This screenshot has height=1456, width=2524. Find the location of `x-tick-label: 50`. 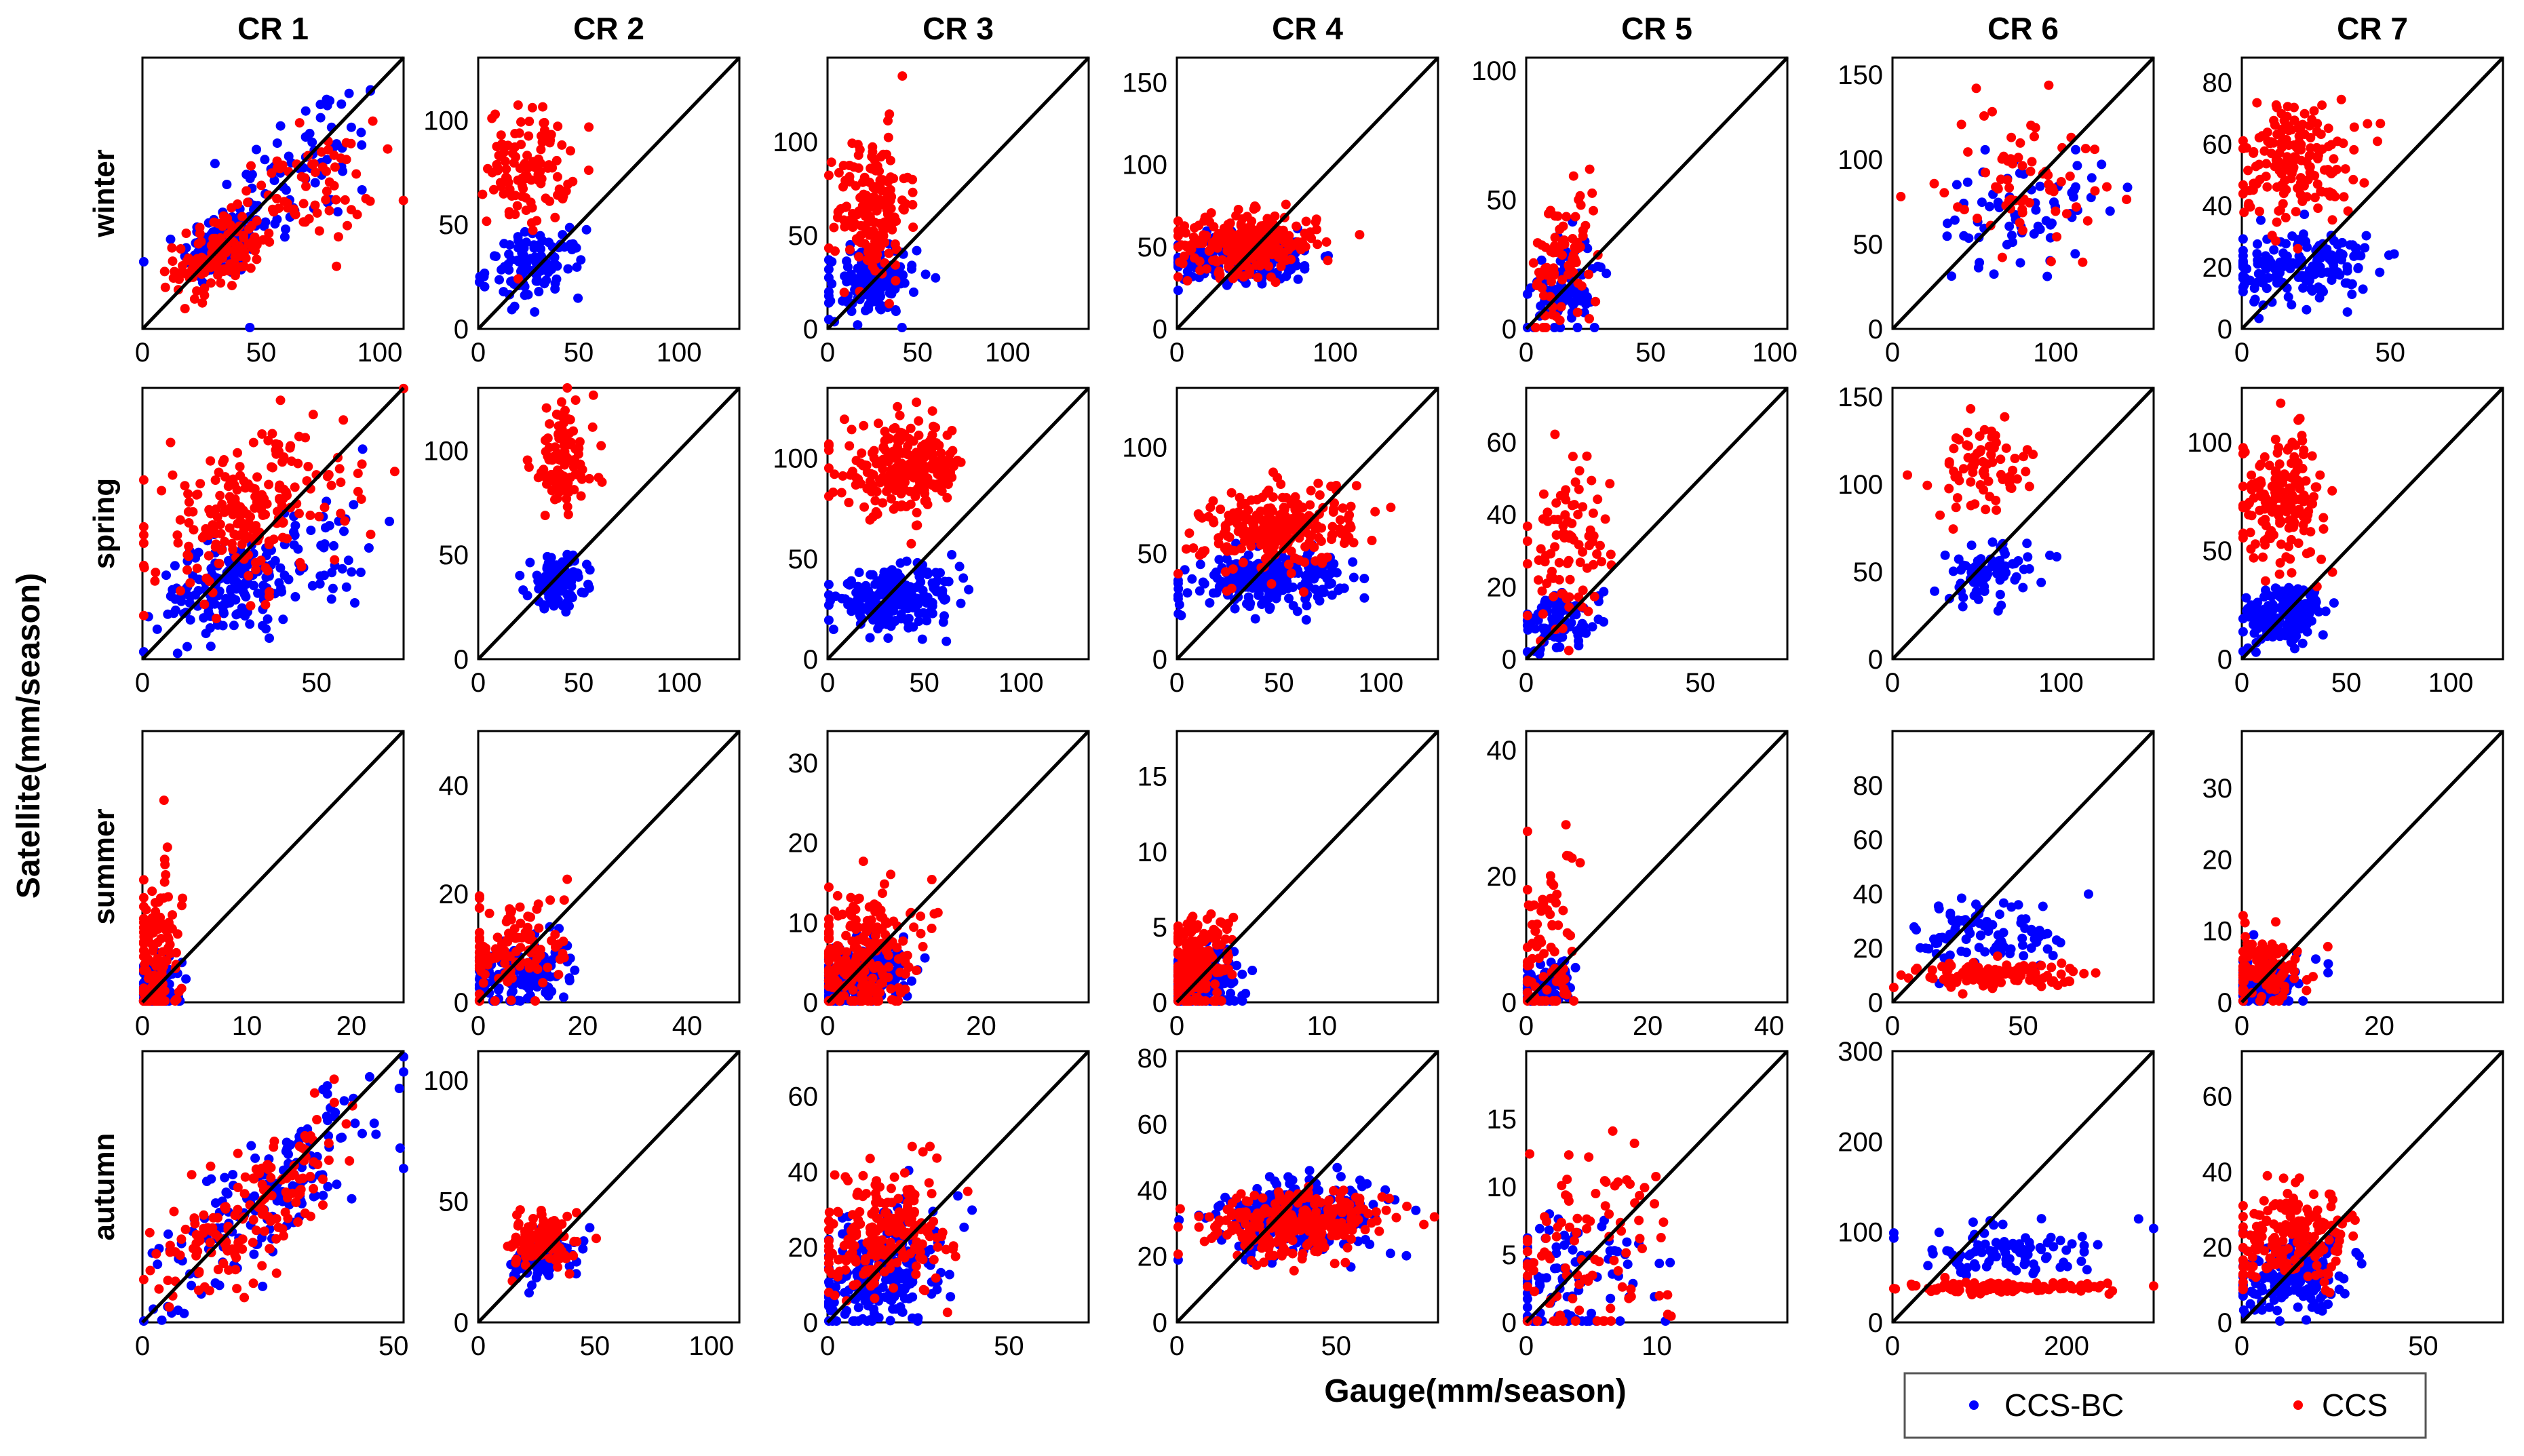

x-tick-label: 50 is located at coordinates (2346, 683).